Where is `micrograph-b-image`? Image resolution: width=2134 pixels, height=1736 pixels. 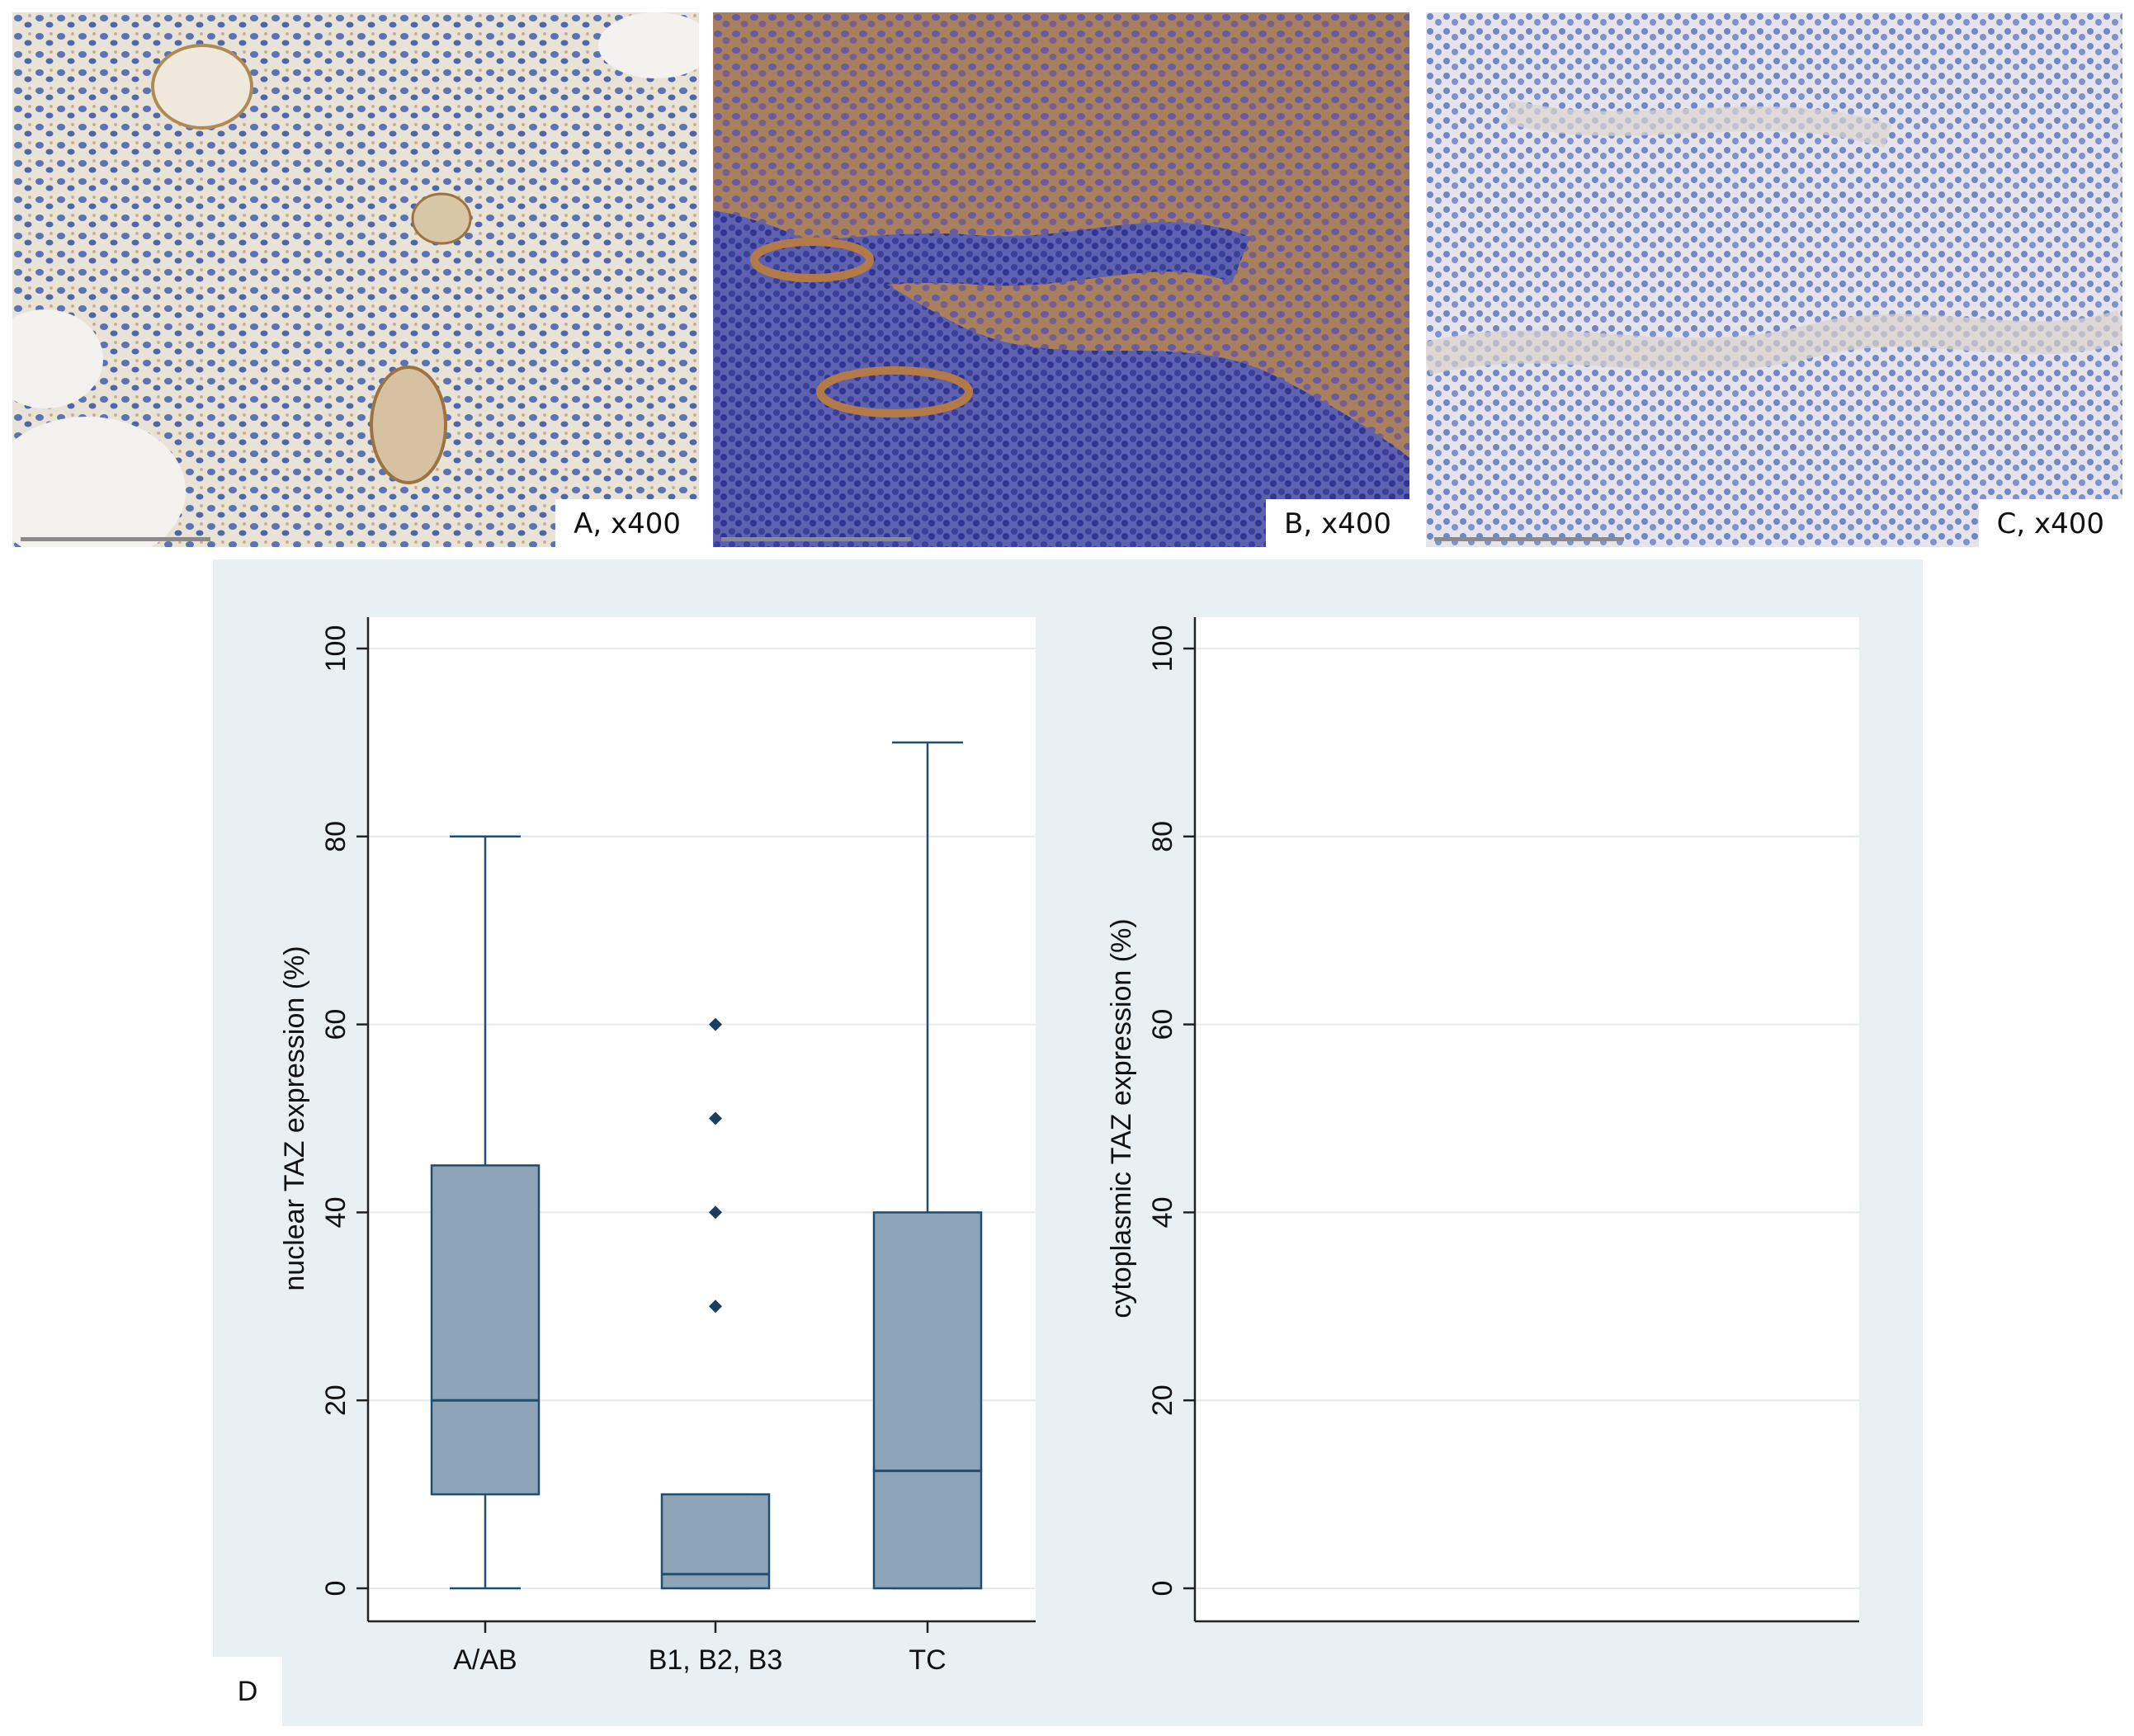 micrograph-b-image is located at coordinates (1061, 279).